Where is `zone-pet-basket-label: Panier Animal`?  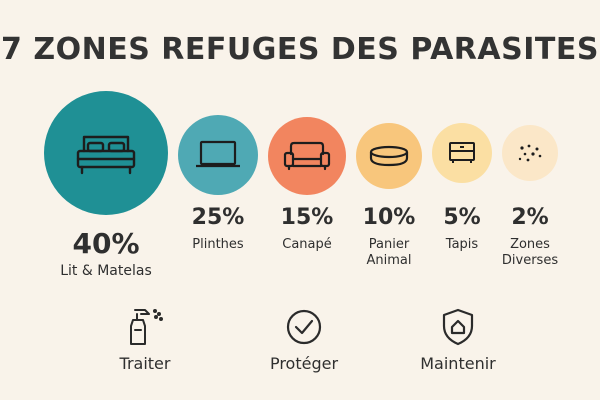 zone-pet-basket-label: Panier Animal is located at coordinates (389, 253).